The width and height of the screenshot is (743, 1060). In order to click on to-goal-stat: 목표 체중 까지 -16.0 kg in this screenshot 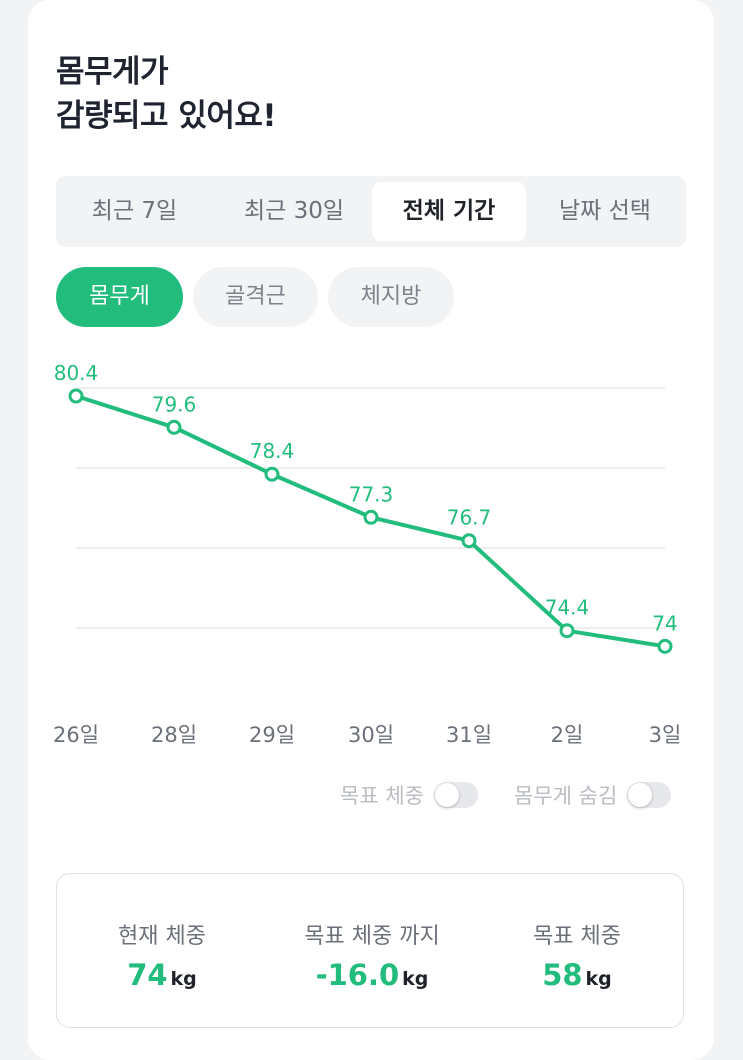, I will do `click(372, 955)`.